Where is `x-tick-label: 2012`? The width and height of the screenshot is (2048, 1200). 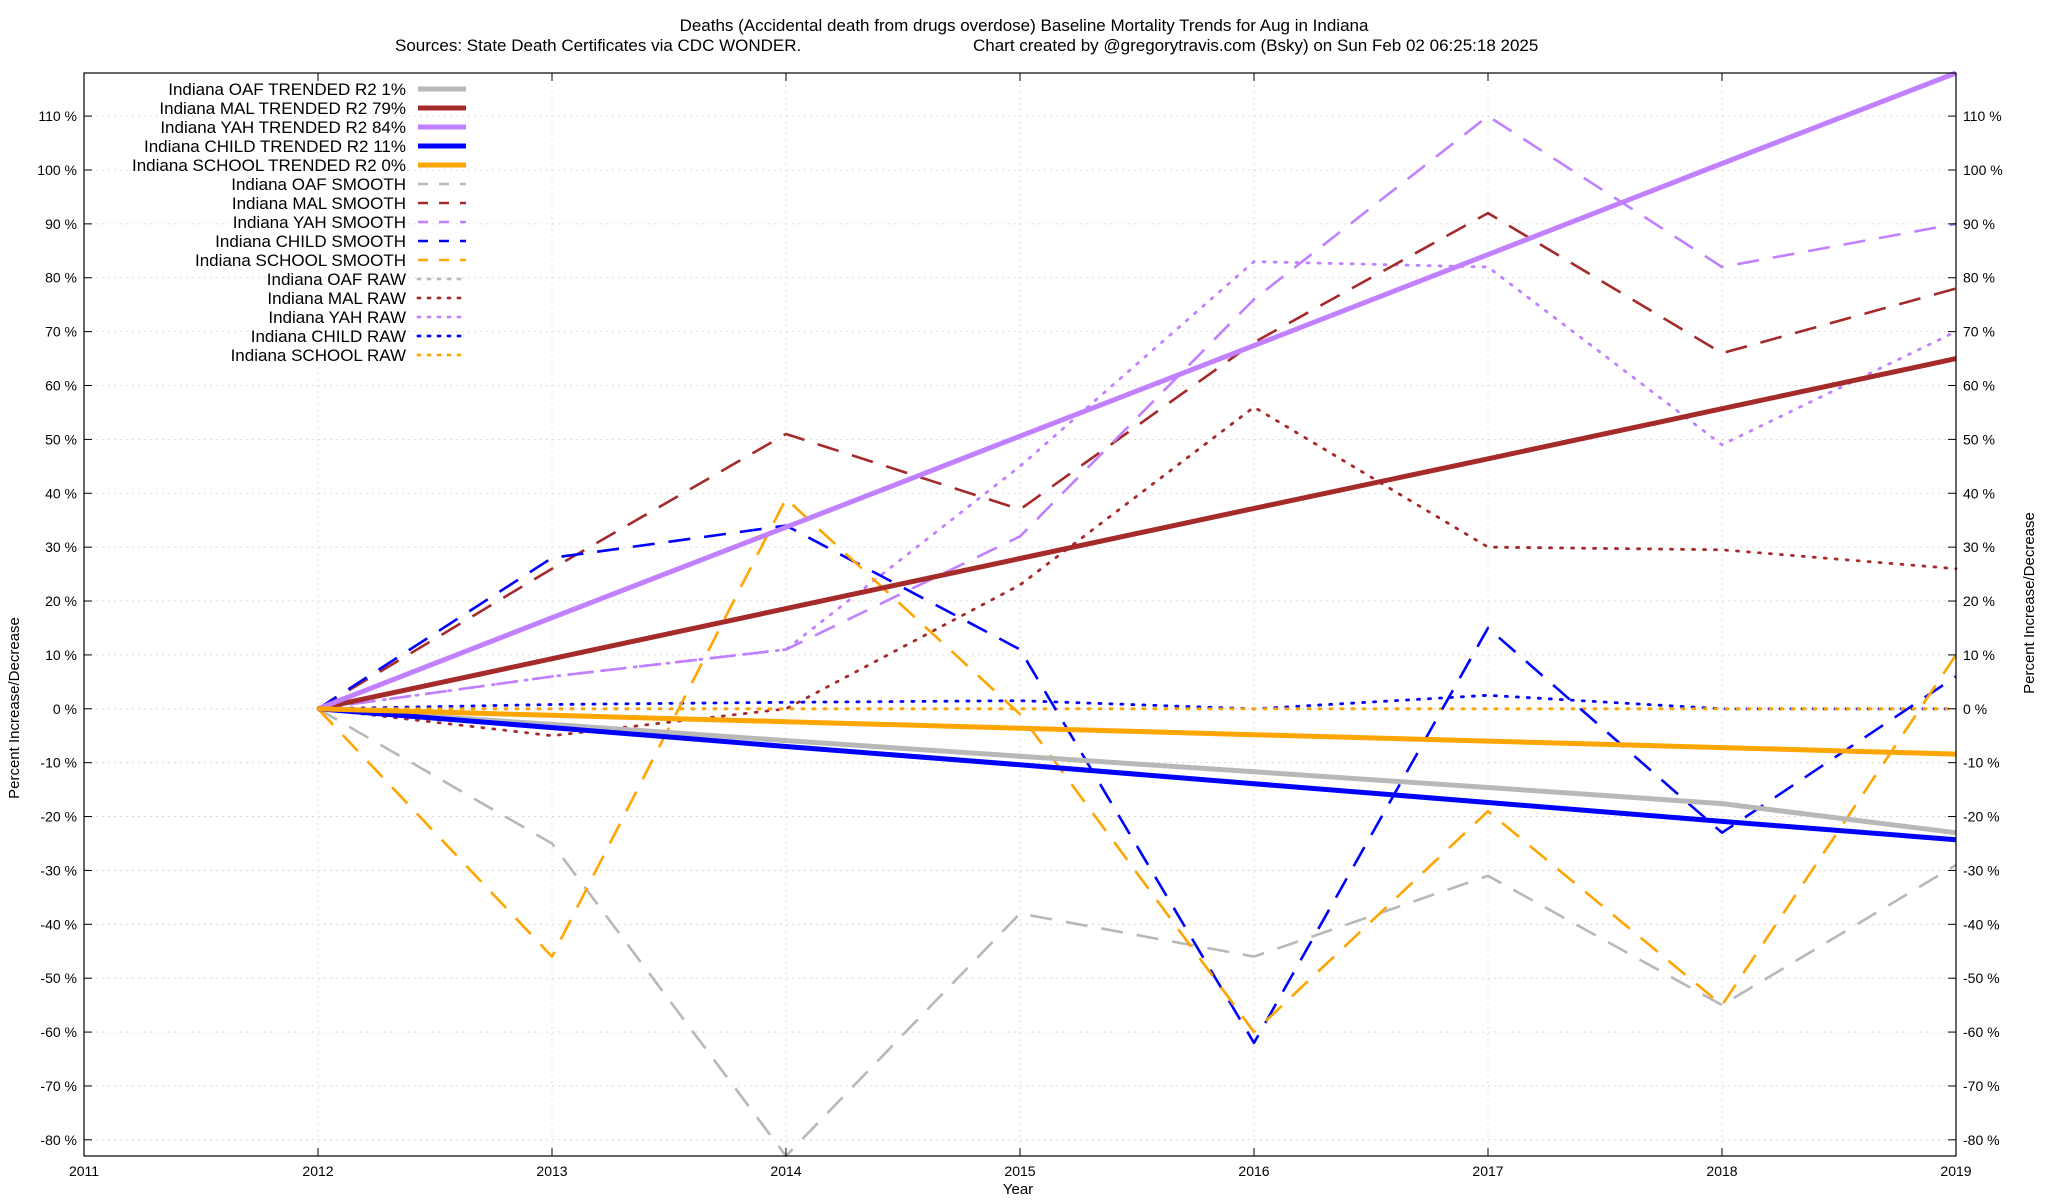 x-tick-label: 2012 is located at coordinates (317, 1171).